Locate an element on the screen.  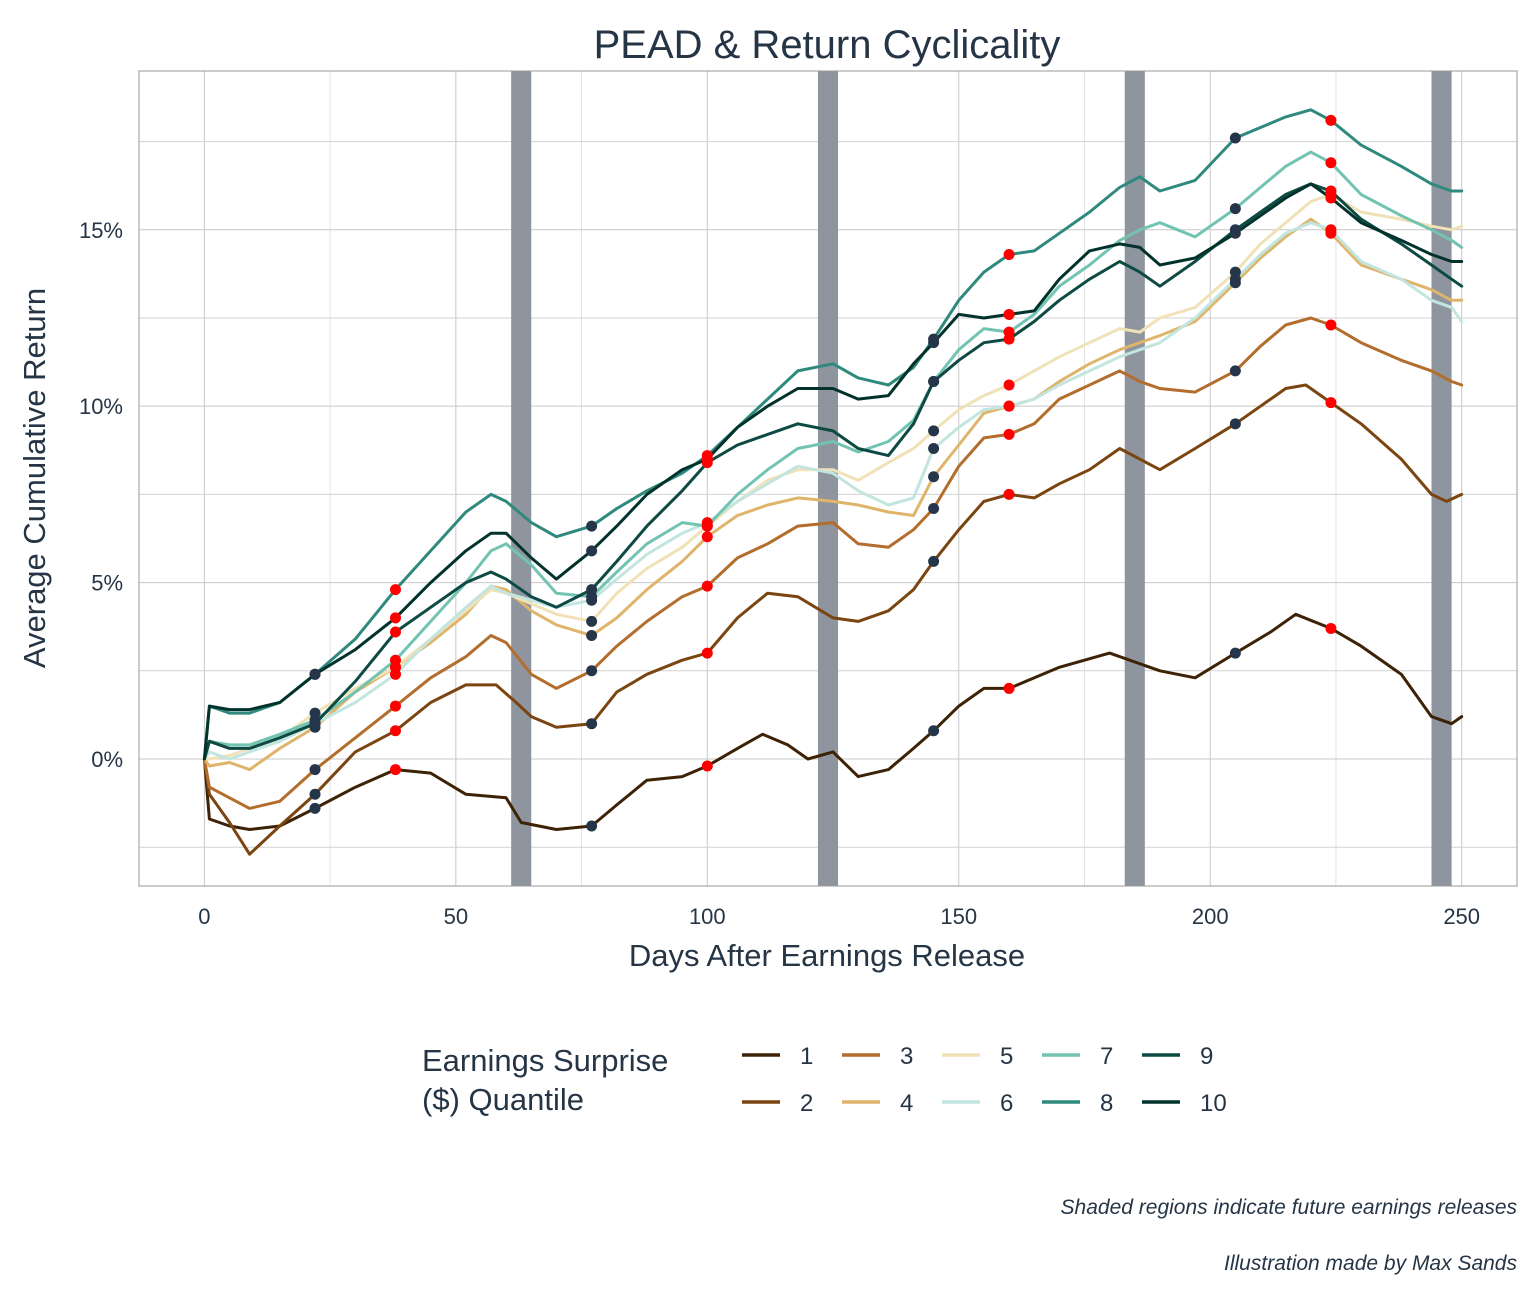
x-axis-title: Days After Earnings Release is located at coordinates (827, 955).